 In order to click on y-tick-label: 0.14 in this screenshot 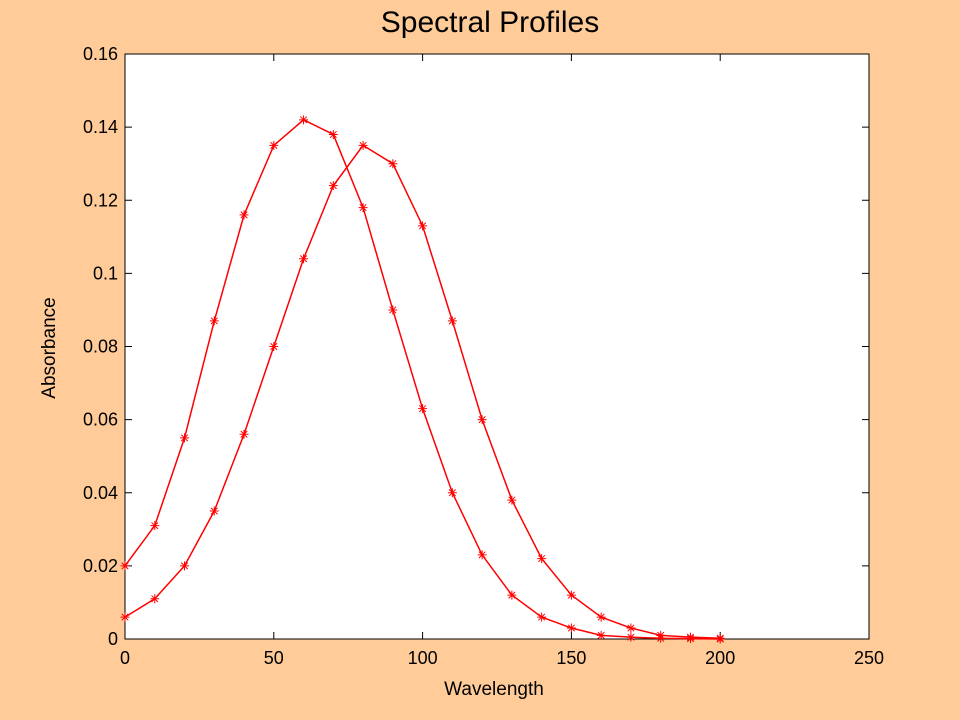, I will do `click(100, 127)`.